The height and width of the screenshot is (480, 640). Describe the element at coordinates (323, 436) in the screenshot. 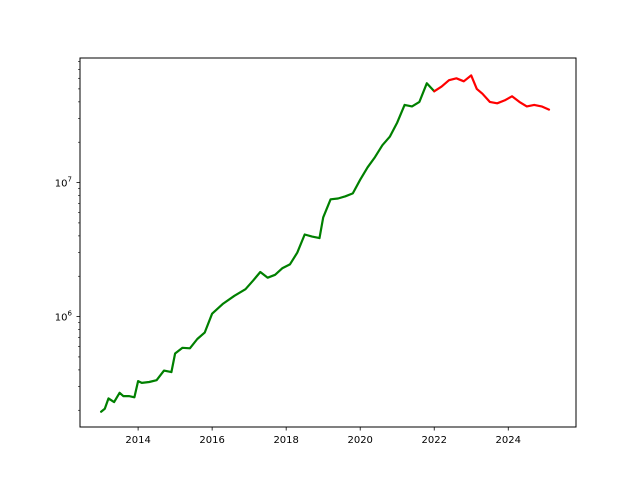

I see `x-axis: 2014 2016 2018 2020 2022 2024` at that location.